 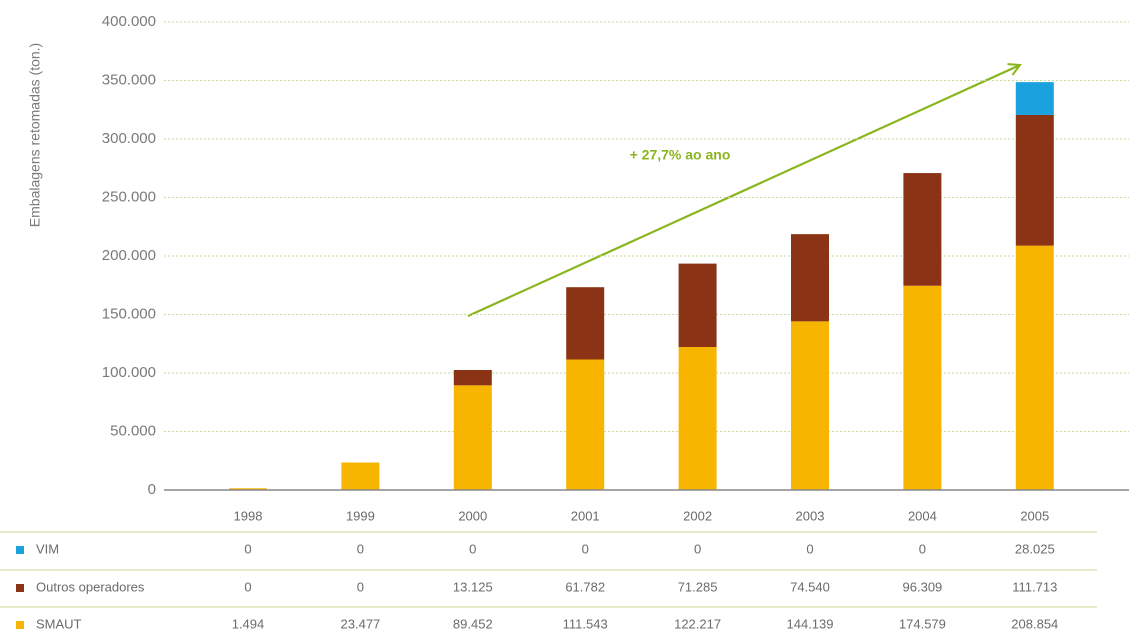 I want to click on table-value: 111.543, so click(x=585, y=623).